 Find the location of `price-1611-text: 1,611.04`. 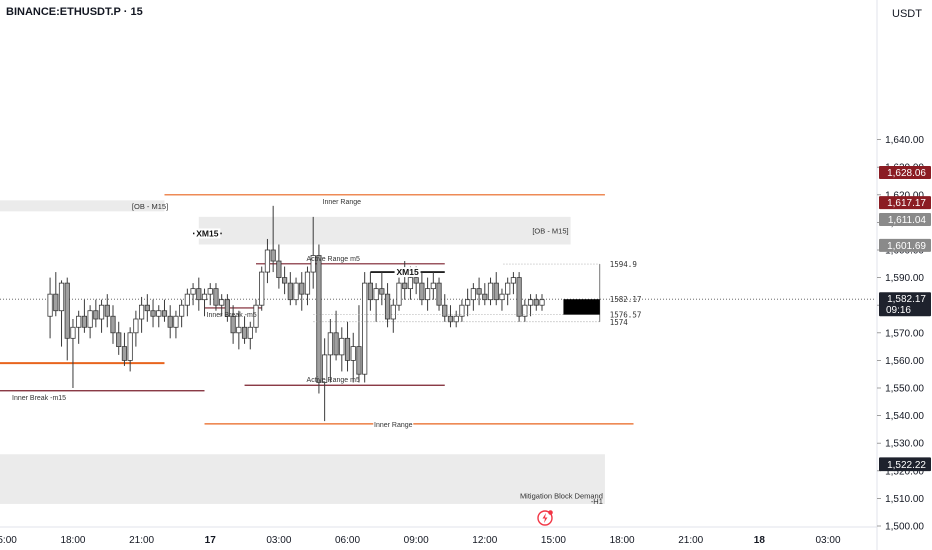

price-1611-text: 1,611.04 is located at coordinates (907, 220).